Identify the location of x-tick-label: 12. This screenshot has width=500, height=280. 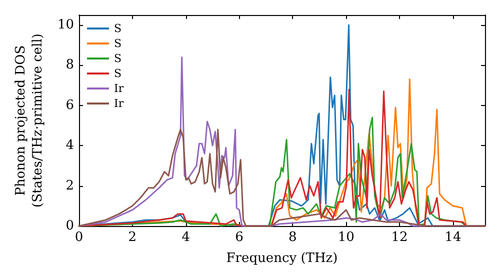
(399, 237).